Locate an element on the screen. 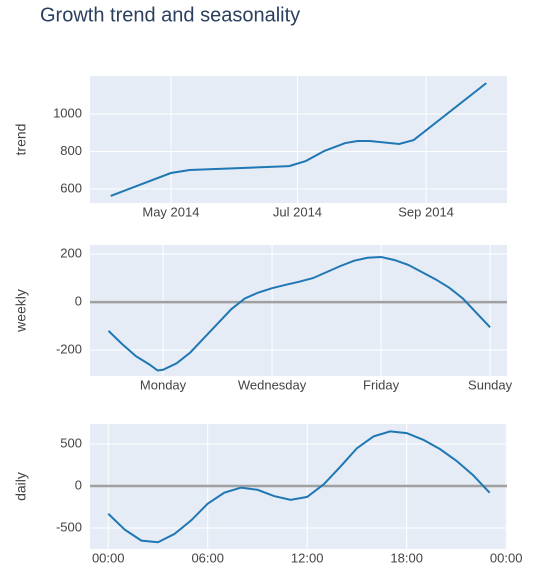 This screenshot has width=537, height=586. y-tick-label: 800 is located at coordinates (71, 150).